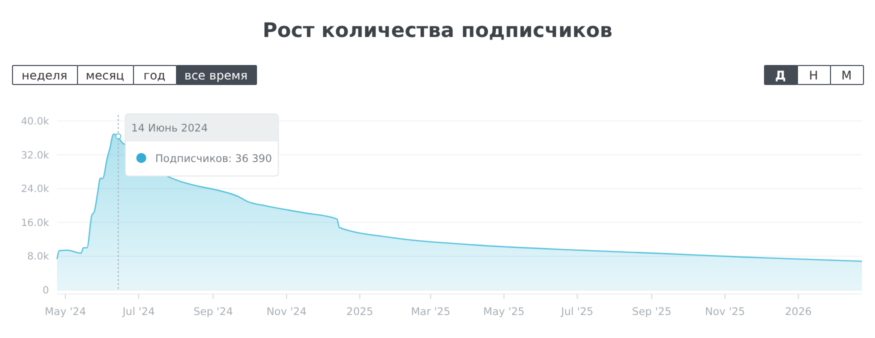 This screenshot has height=338, width=875. Describe the element at coordinates (155, 75) in the screenshot. I see `text: год` at that location.